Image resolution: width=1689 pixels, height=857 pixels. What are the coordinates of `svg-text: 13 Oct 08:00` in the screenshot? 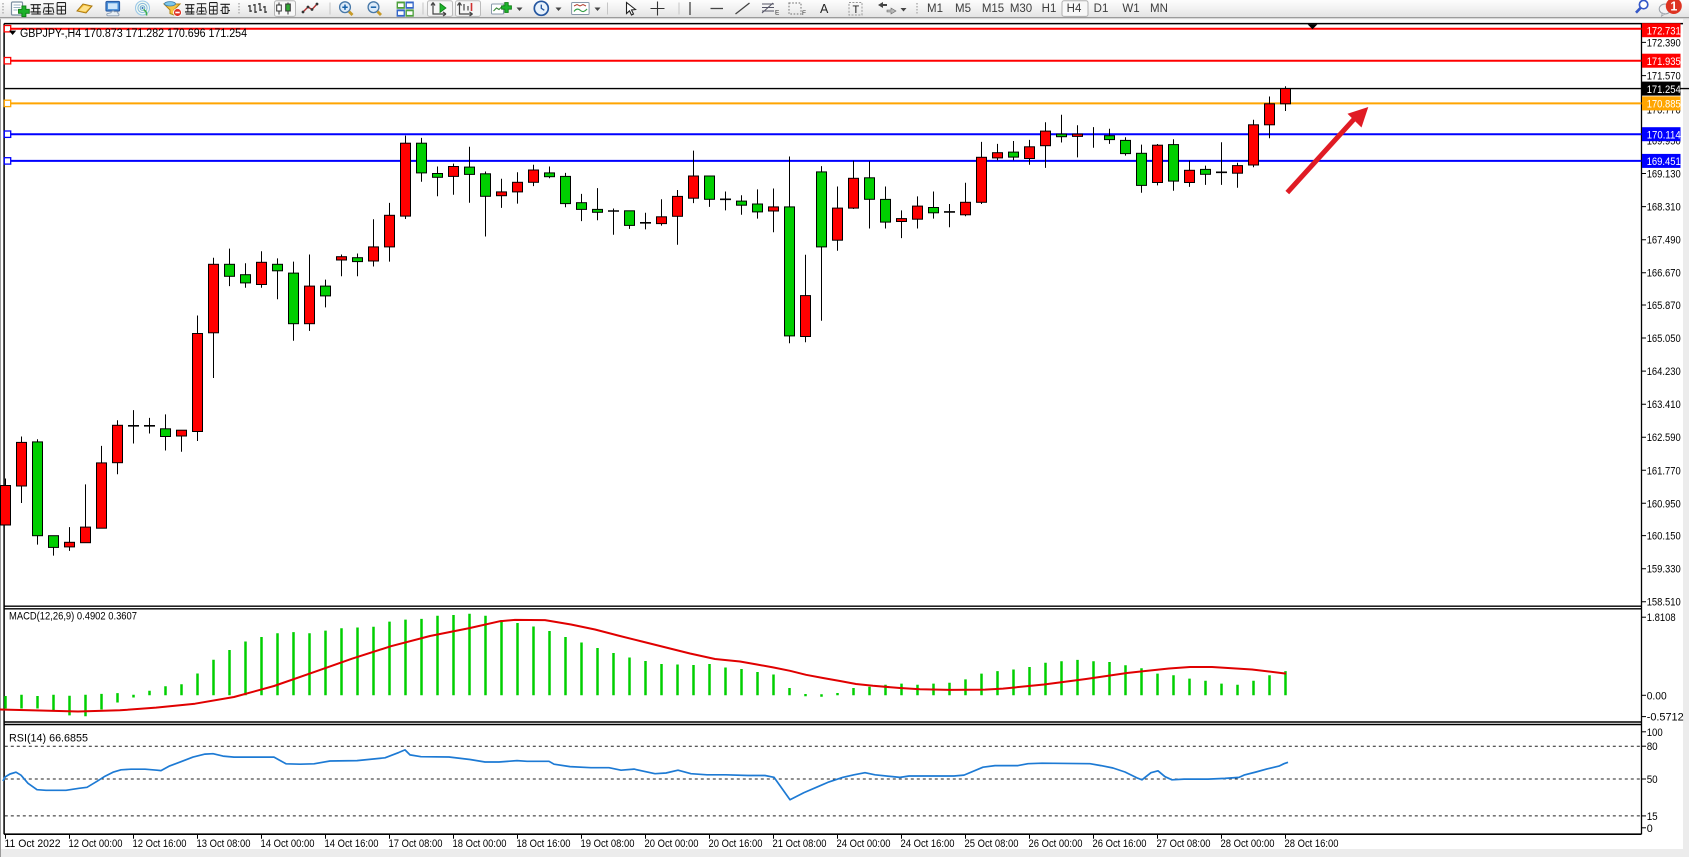 It's located at (224, 844).